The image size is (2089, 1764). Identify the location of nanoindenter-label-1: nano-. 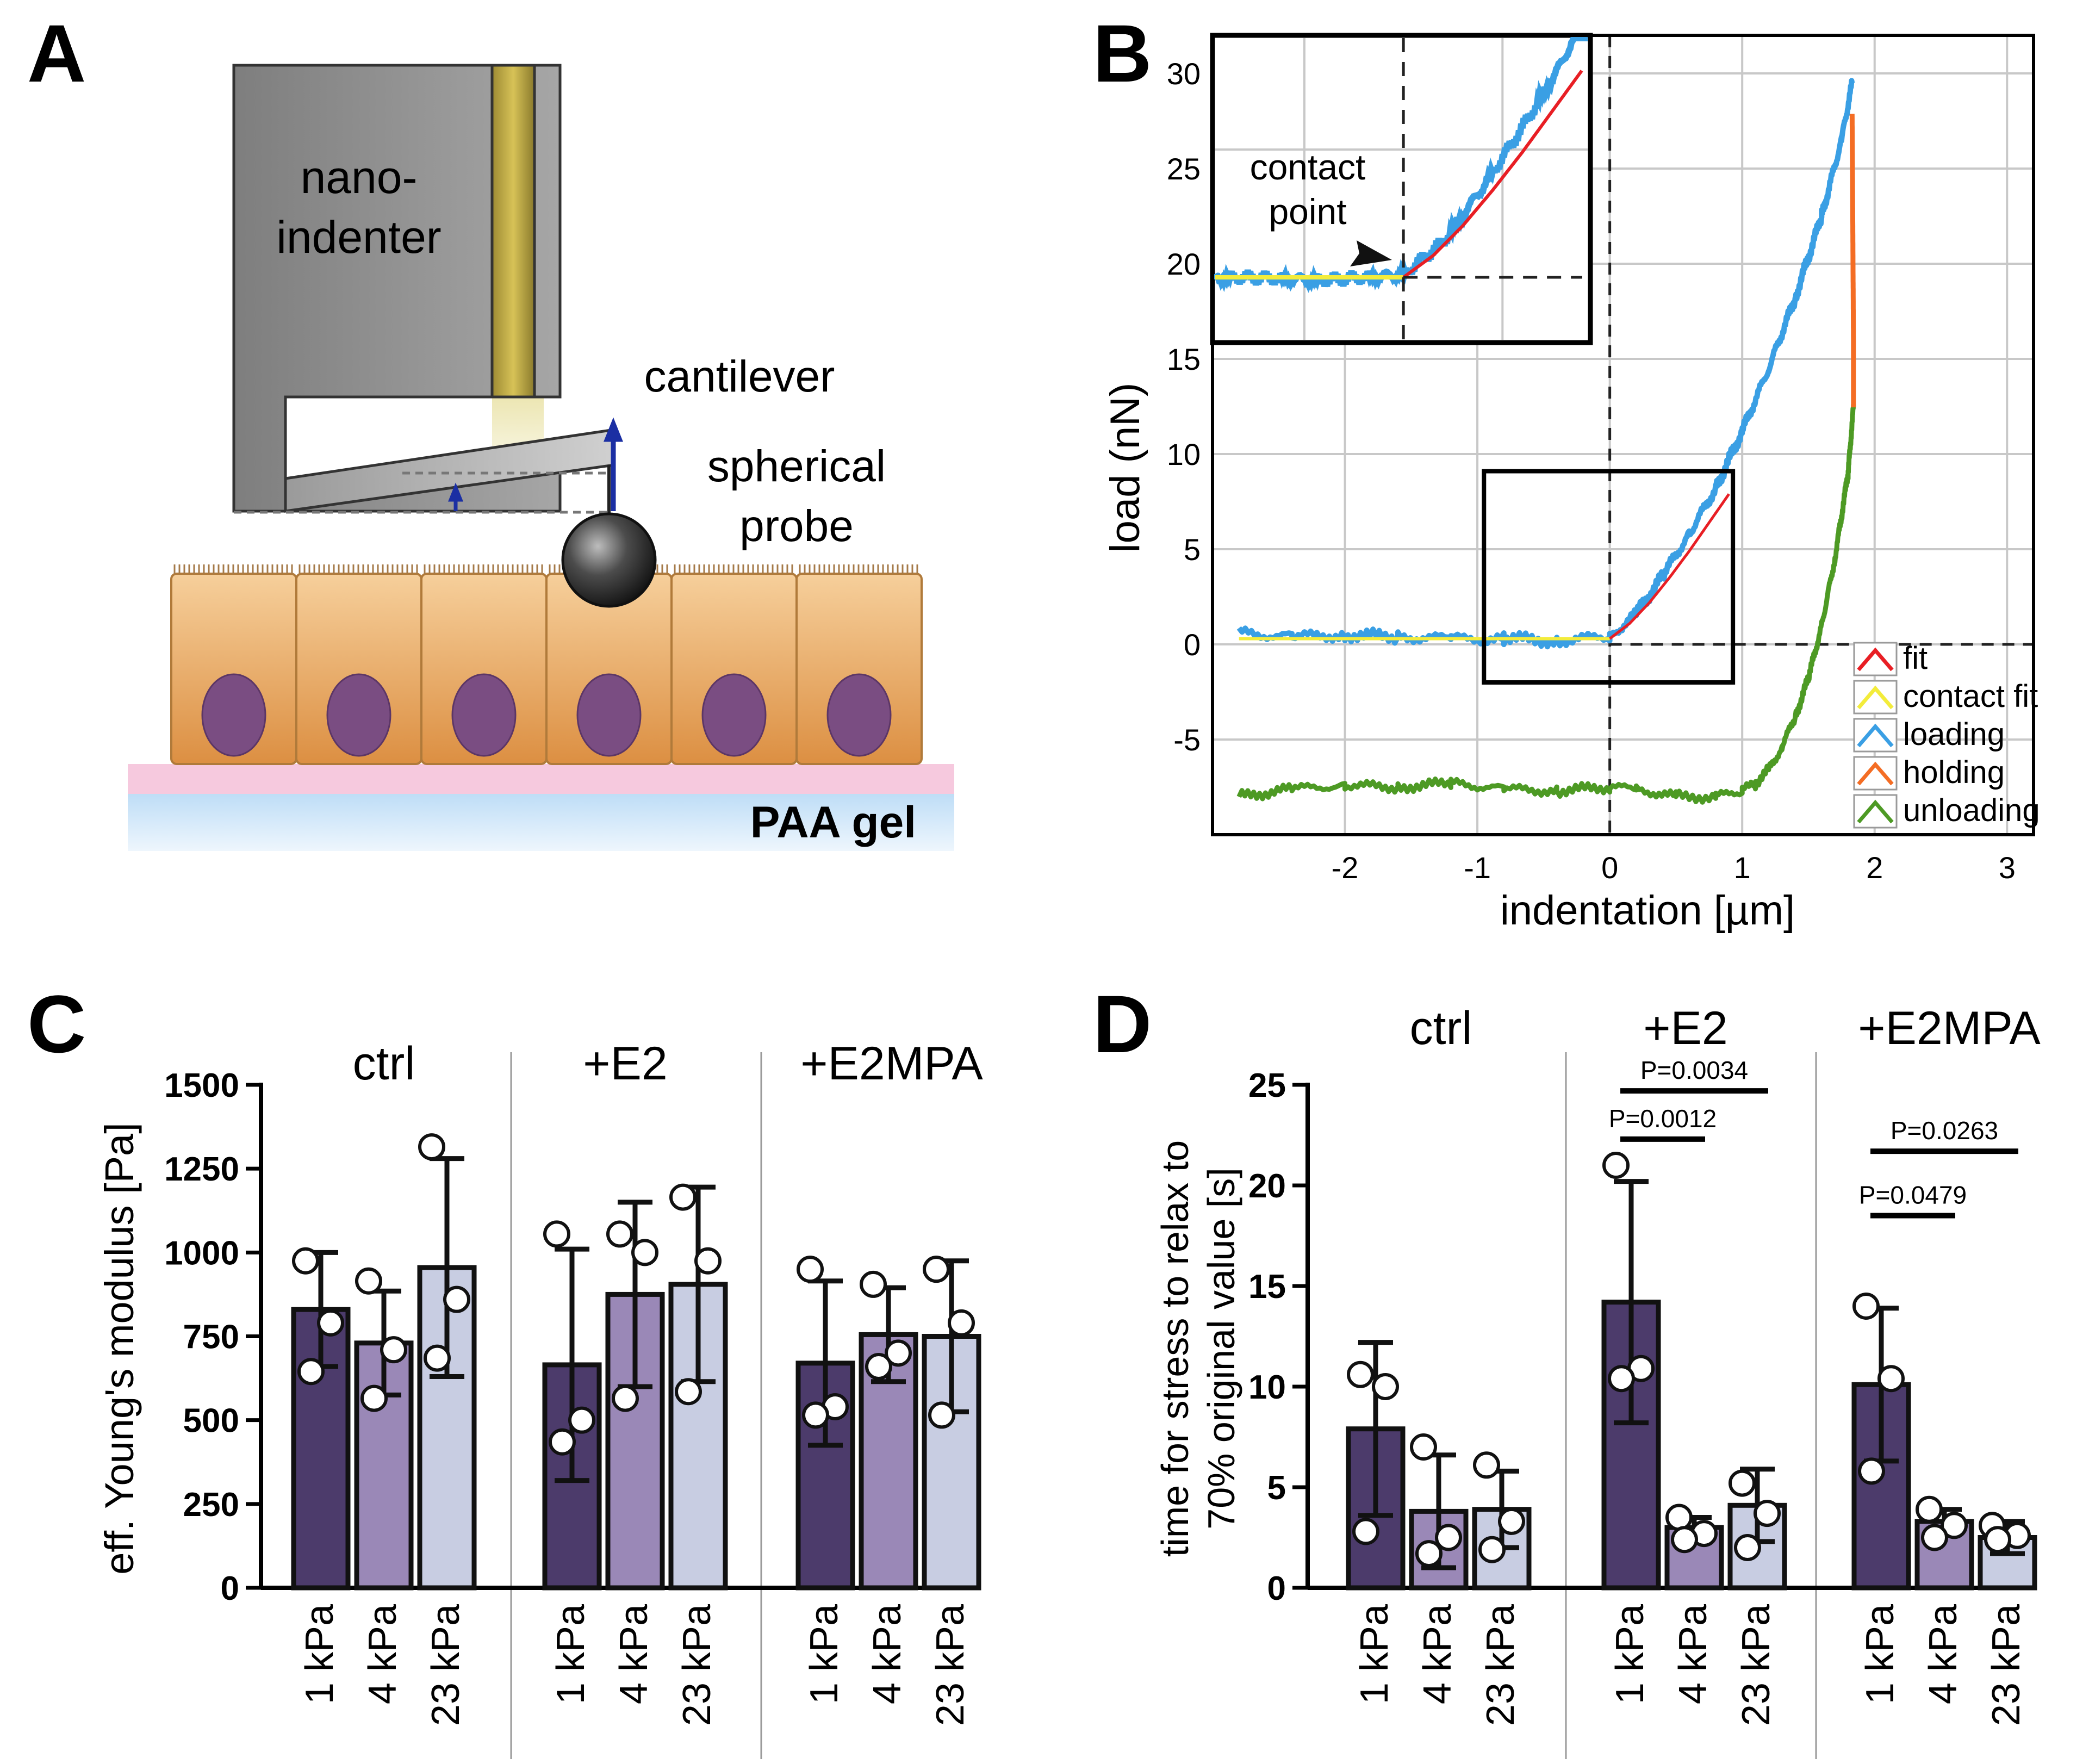
(360, 177).